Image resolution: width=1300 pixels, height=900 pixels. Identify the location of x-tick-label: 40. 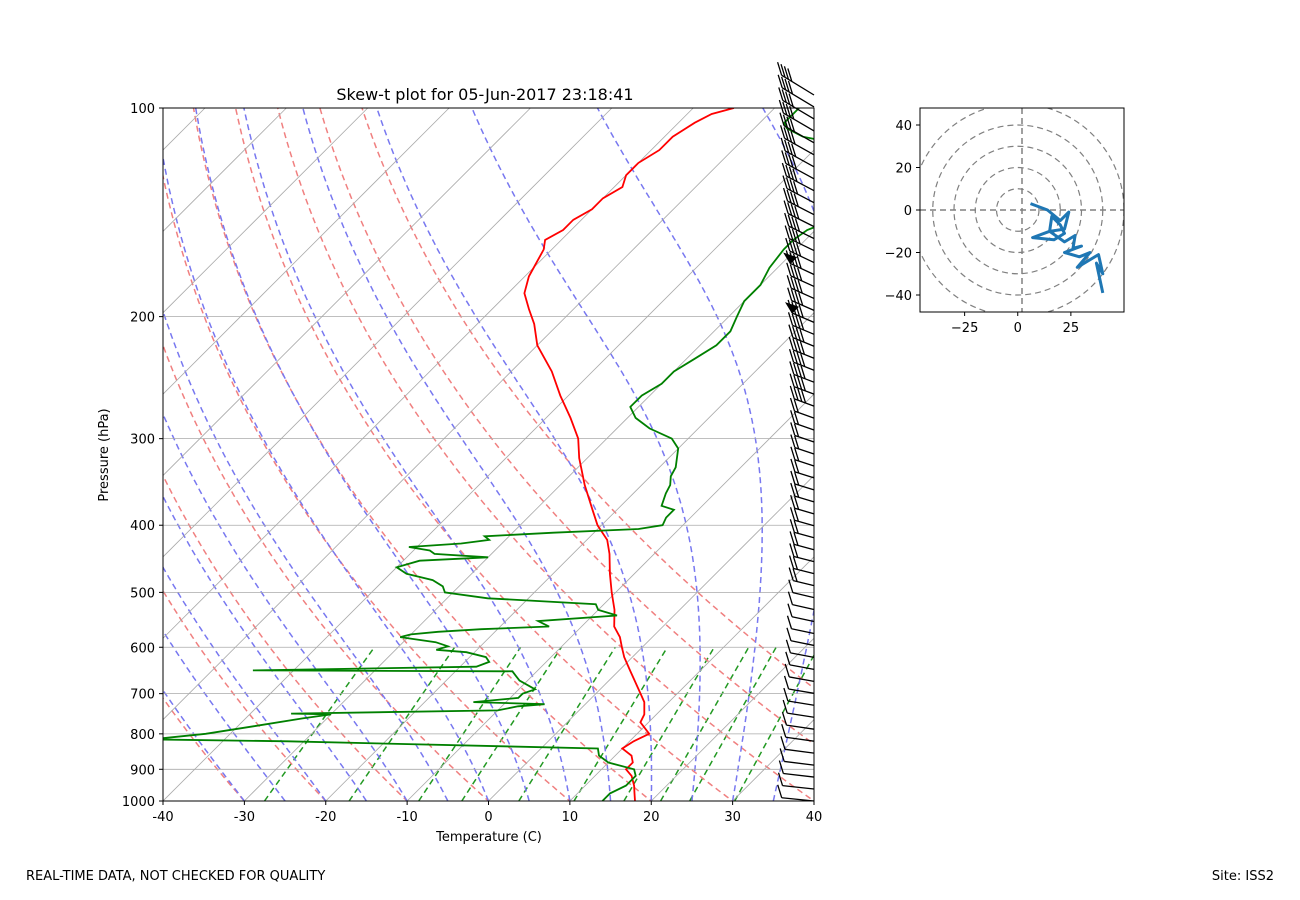
(814, 817).